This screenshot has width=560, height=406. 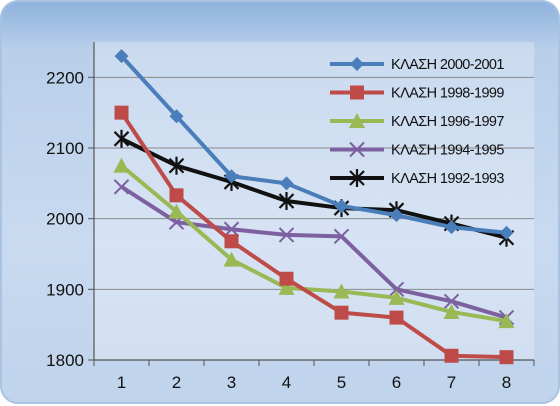 I want to click on x-tick-label: 4, so click(x=286, y=382).